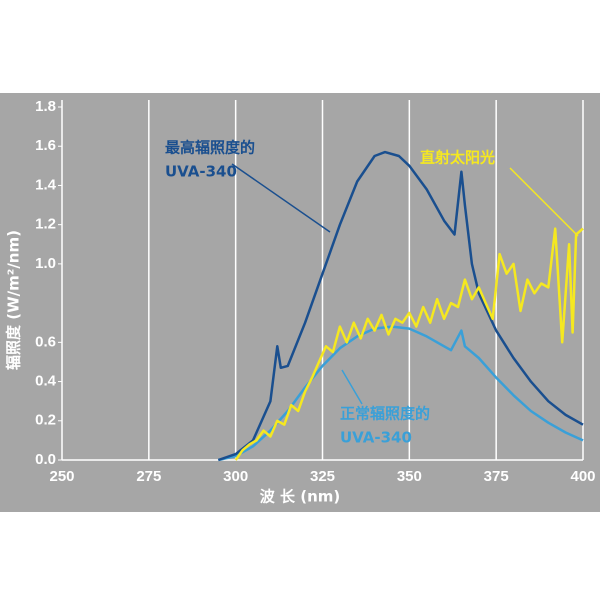 The height and width of the screenshot is (600, 600). I want to click on x-tick-label: 275, so click(148, 476).